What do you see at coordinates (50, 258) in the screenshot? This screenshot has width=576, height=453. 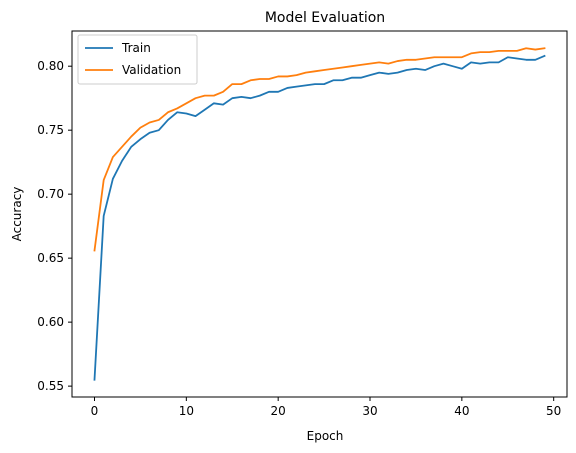 I see `y-tick-label: 0.65` at bounding box center [50, 258].